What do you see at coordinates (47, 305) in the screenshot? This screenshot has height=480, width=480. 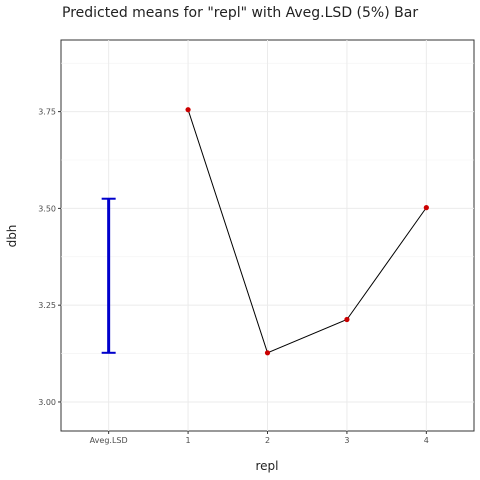 I see `y-tick-label: 3.25` at bounding box center [47, 305].